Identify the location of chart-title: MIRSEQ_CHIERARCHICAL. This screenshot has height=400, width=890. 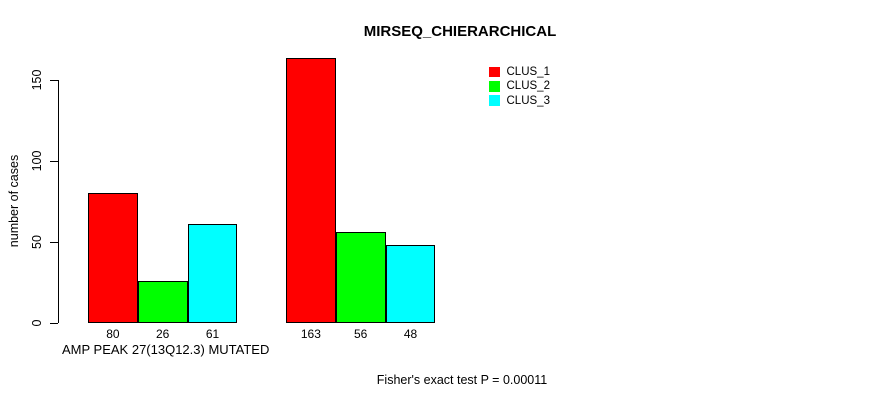
(460, 31).